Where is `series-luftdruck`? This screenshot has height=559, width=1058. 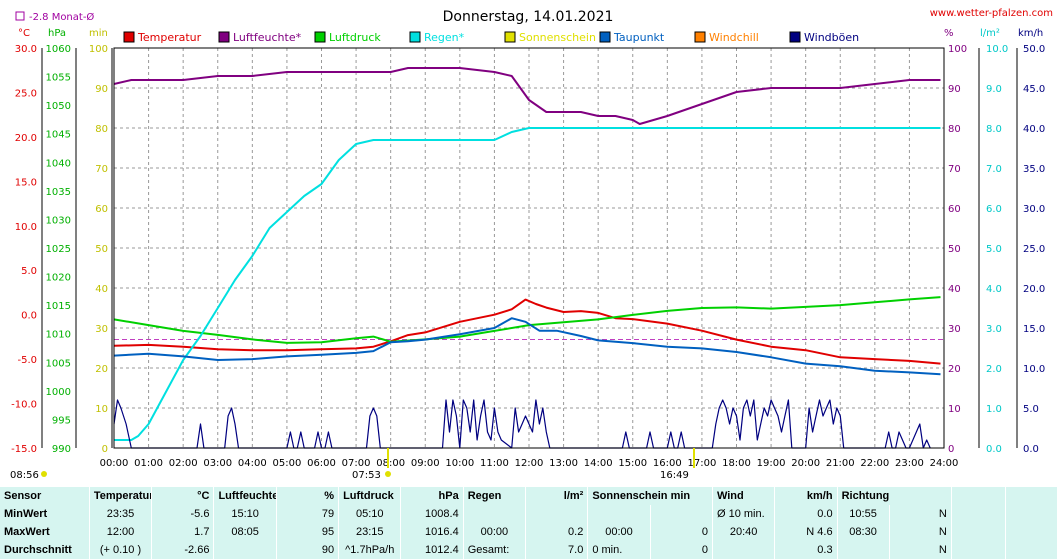 series-luftdruck is located at coordinates (527, 320).